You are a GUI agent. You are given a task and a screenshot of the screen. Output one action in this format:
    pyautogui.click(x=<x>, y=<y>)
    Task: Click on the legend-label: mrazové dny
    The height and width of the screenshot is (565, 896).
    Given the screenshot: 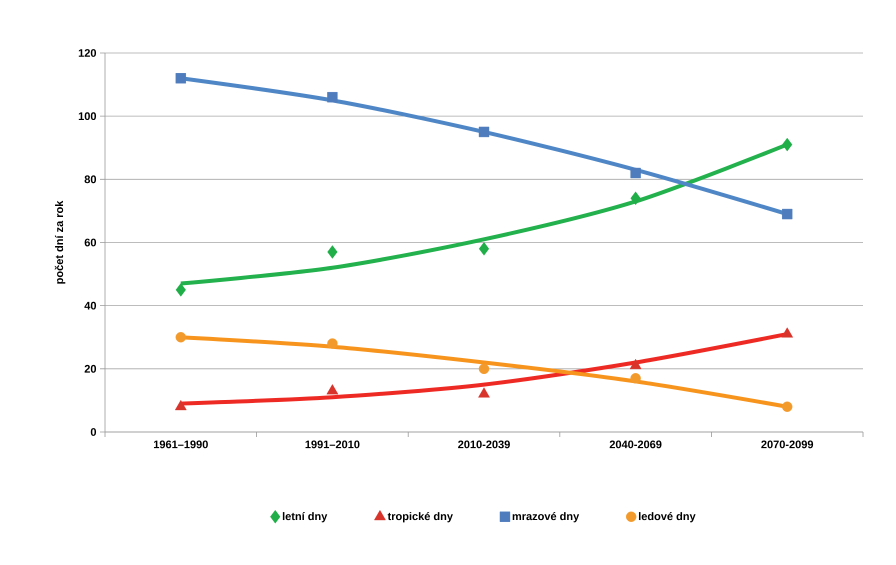 What is the action you would take?
    pyautogui.click(x=546, y=517)
    